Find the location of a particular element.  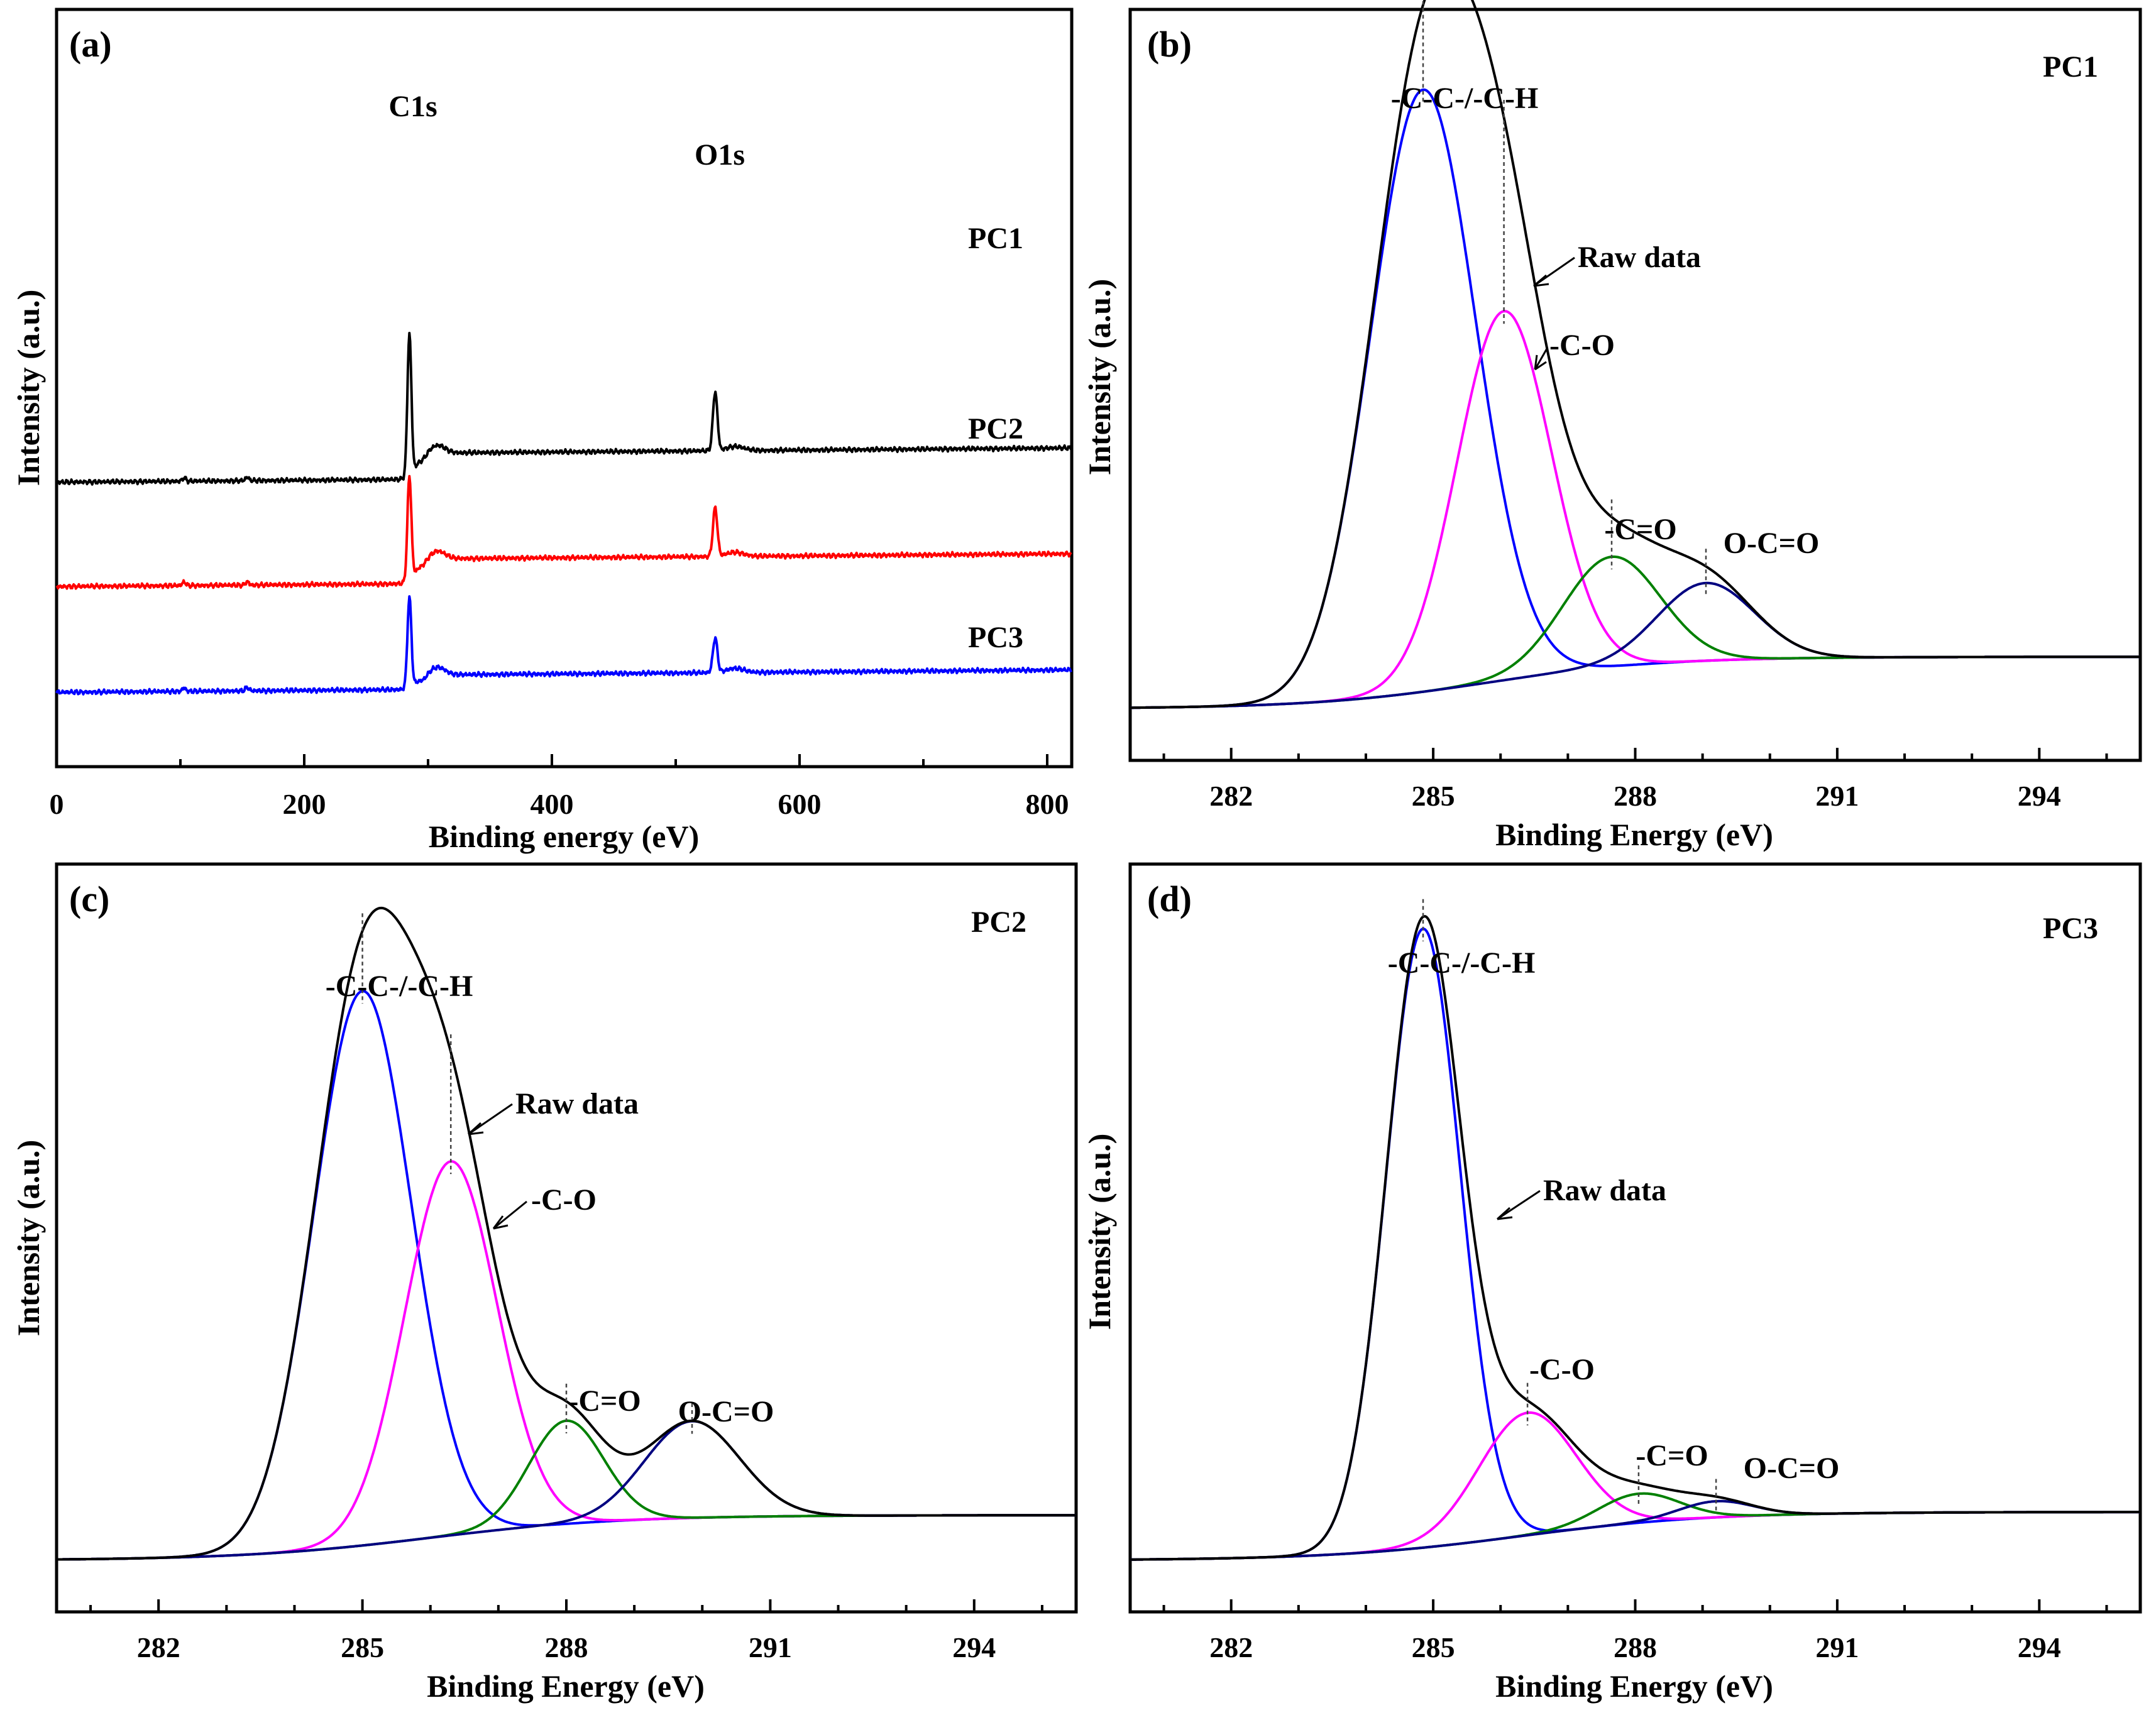

panel-b-x-tick-label-285: 285 is located at coordinates (1433, 796).